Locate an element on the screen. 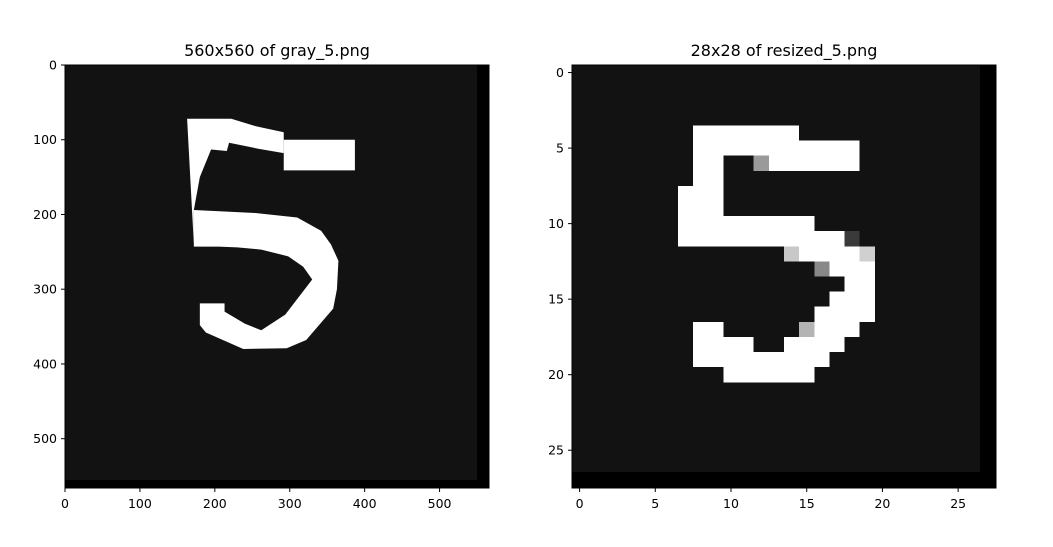  x-tick-label: 10 is located at coordinates (731, 503).